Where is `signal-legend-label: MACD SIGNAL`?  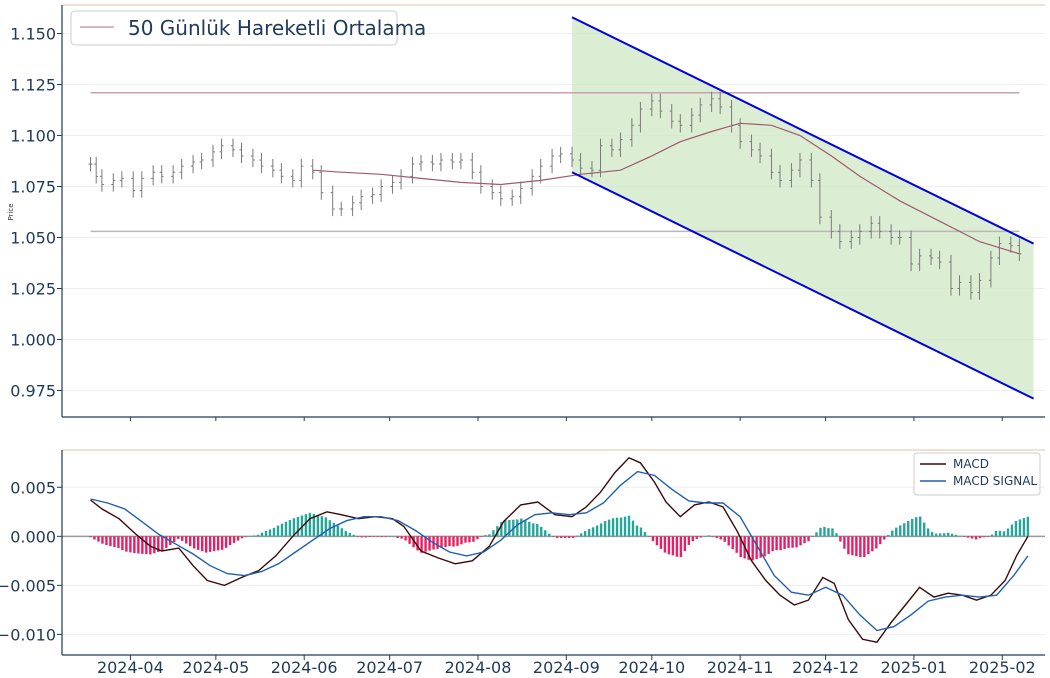
signal-legend-label: MACD SIGNAL is located at coordinates (995, 481).